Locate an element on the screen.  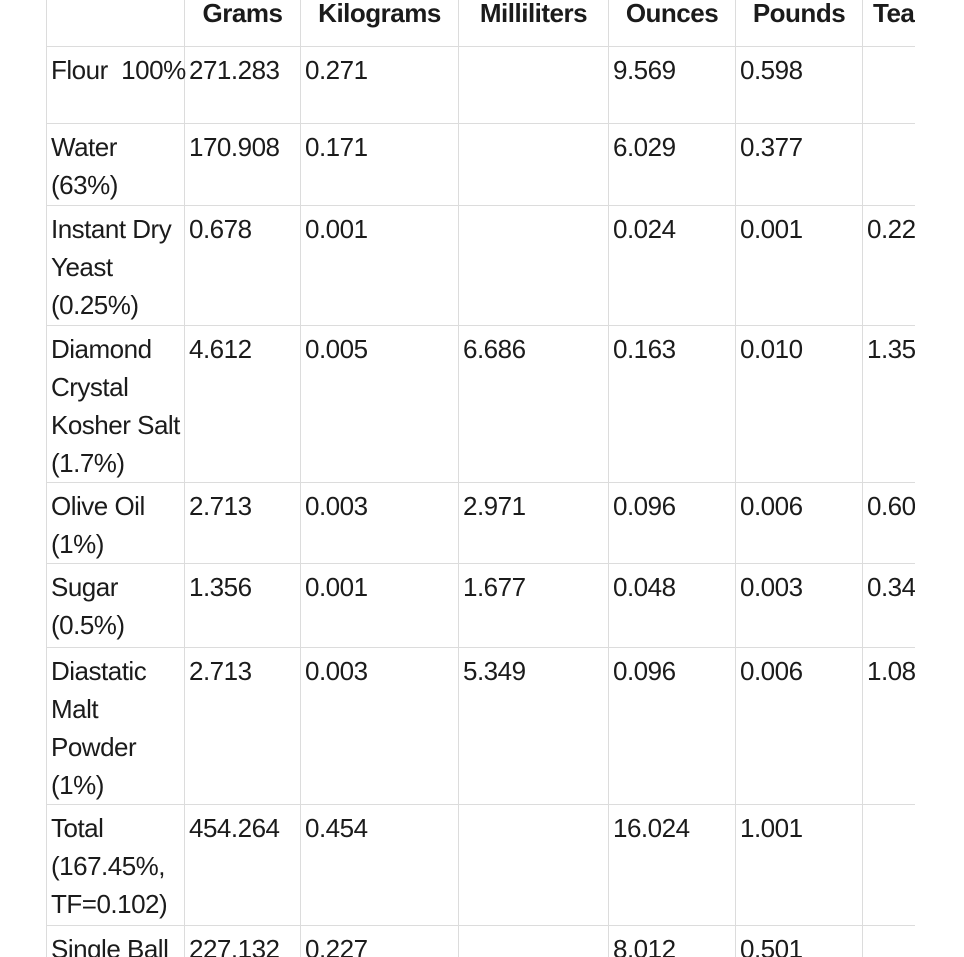
cell-grams: 271.283 is located at coordinates (242, 85).